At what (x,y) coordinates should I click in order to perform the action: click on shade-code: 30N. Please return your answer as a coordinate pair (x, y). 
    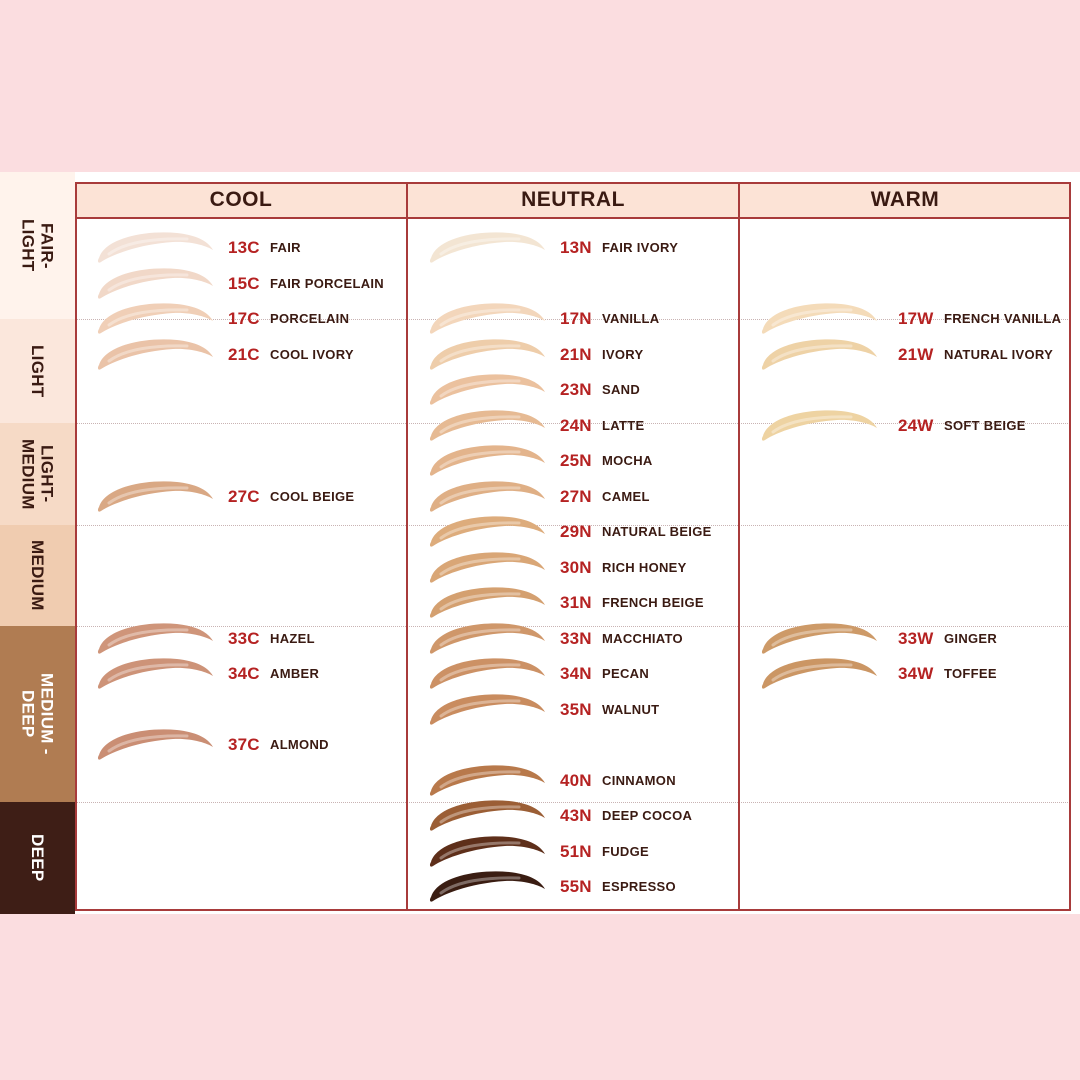
    Looking at the image, I should click on (576, 567).